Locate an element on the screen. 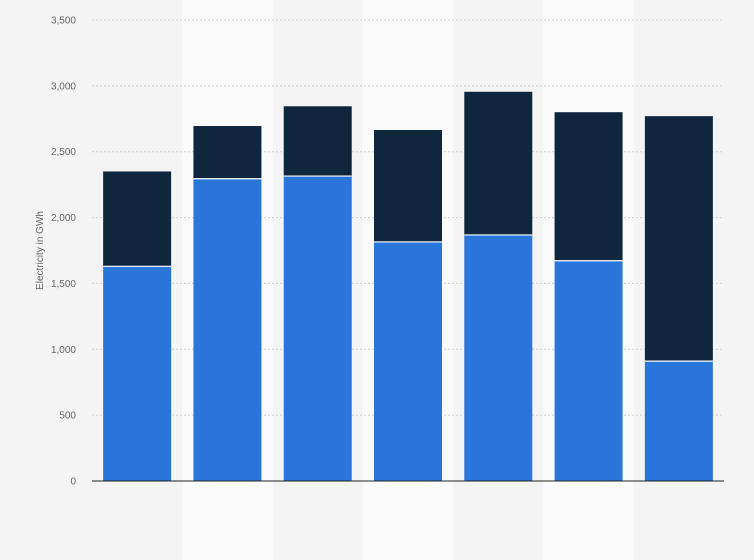  y-tick-label: 1,500 is located at coordinates (63, 284).